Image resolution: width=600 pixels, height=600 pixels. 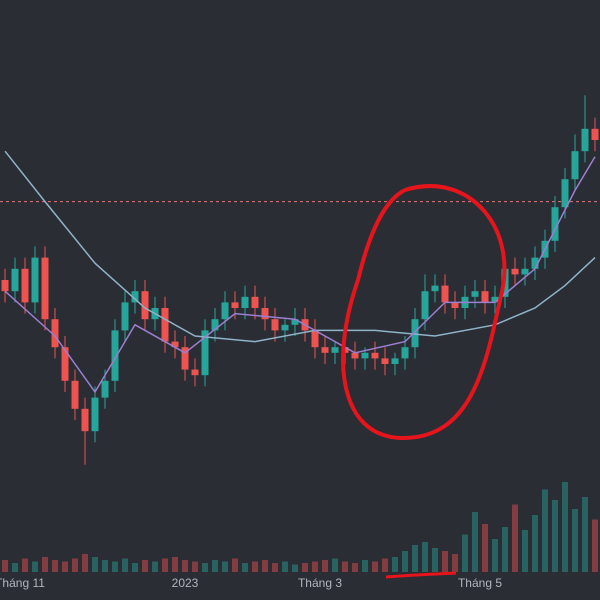 What do you see at coordinates (421, 575) in the screenshot?
I see `annotation-underline` at bounding box center [421, 575].